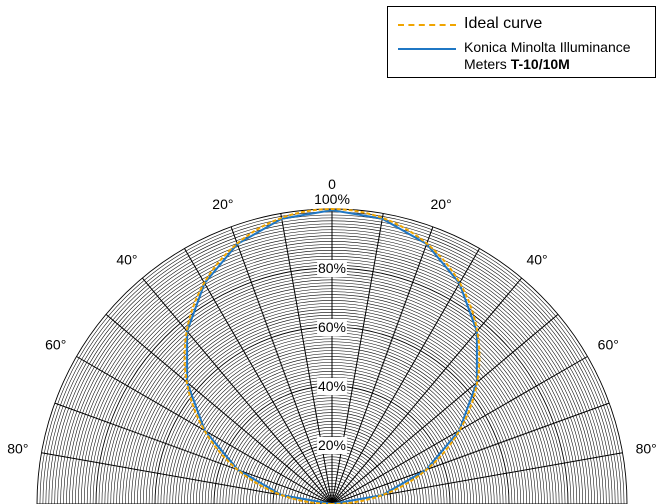 This screenshot has height=504, width=661. What do you see at coordinates (427, 49) in the screenshot?
I see `legend-swatch-meter` at bounding box center [427, 49].